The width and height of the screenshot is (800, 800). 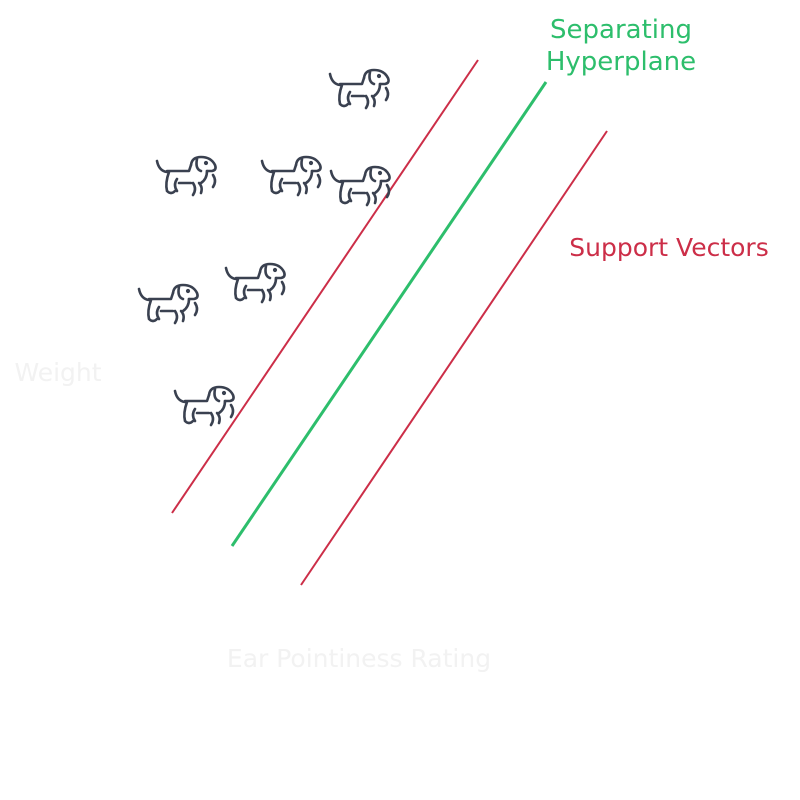 What do you see at coordinates (621, 30) in the screenshot?
I see `hyperplane-label-line1: Separating` at bounding box center [621, 30].